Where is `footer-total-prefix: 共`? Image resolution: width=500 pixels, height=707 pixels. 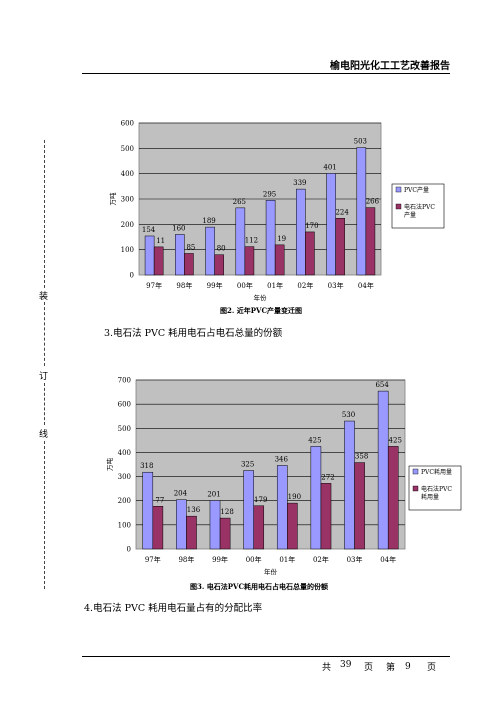 footer-total-prefix: 共 is located at coordinates (327, 668).